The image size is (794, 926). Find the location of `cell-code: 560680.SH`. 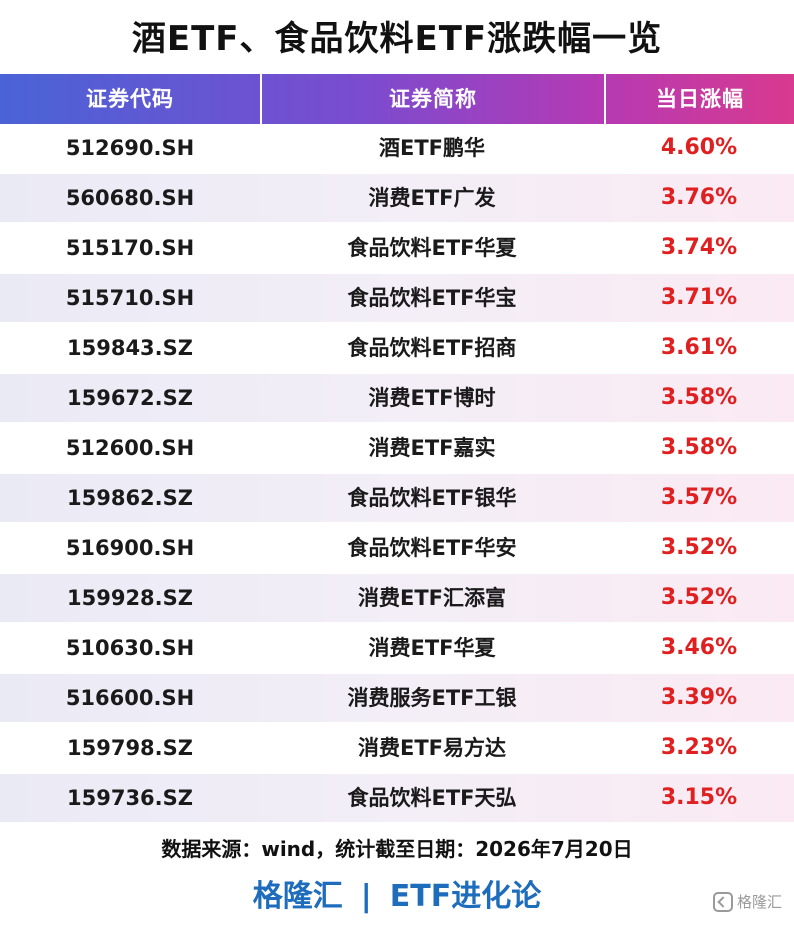

cell-code: 560680.SH is located at coordinates (130, 198).